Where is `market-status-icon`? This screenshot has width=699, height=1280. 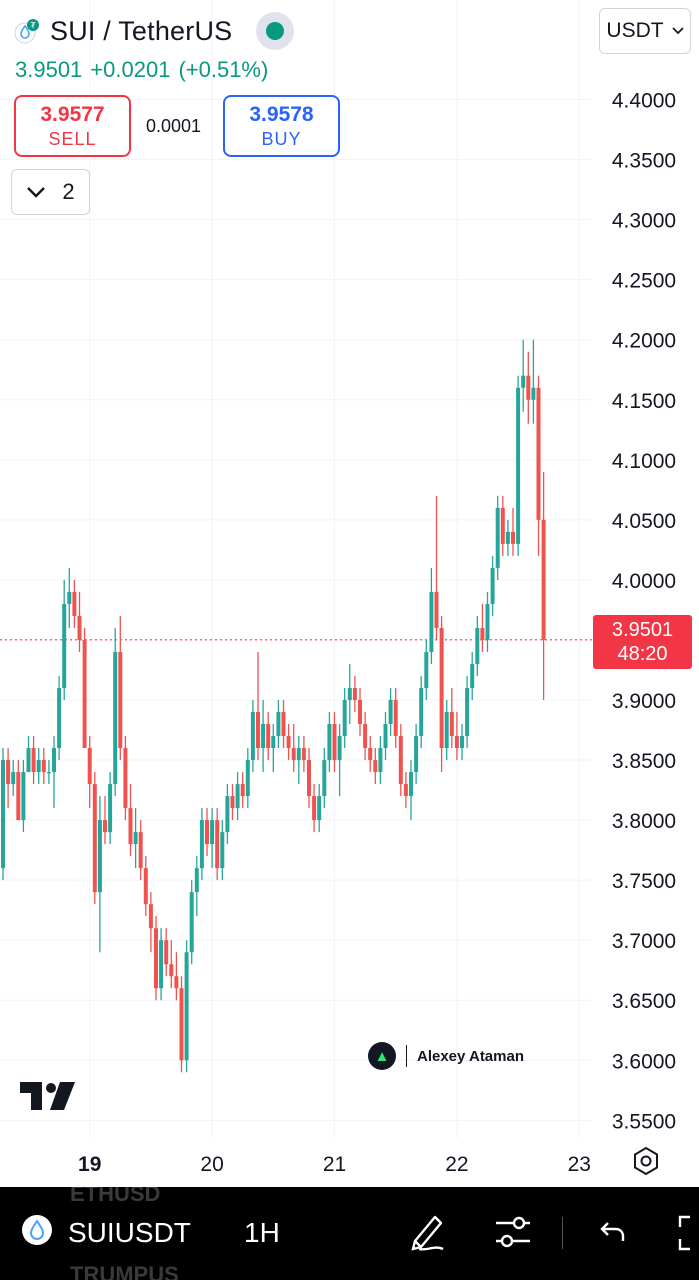
market-status-icon is located at coordinates (275, 31).